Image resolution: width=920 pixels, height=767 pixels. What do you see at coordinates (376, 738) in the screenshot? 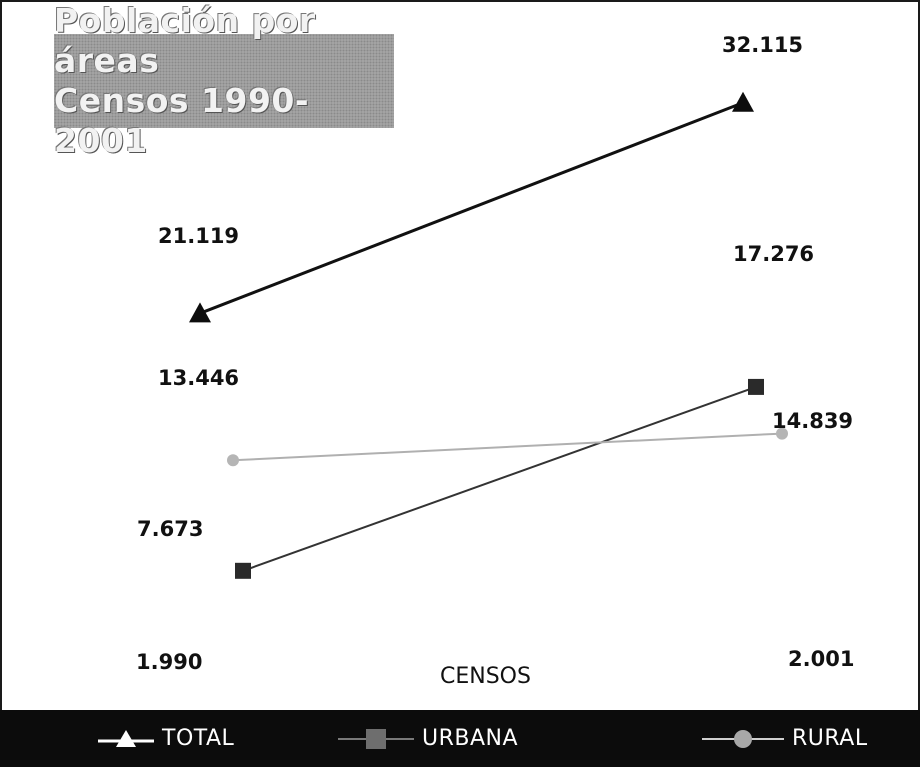
I see `legend-square-marker-icon` at bounding box center [376, 738].